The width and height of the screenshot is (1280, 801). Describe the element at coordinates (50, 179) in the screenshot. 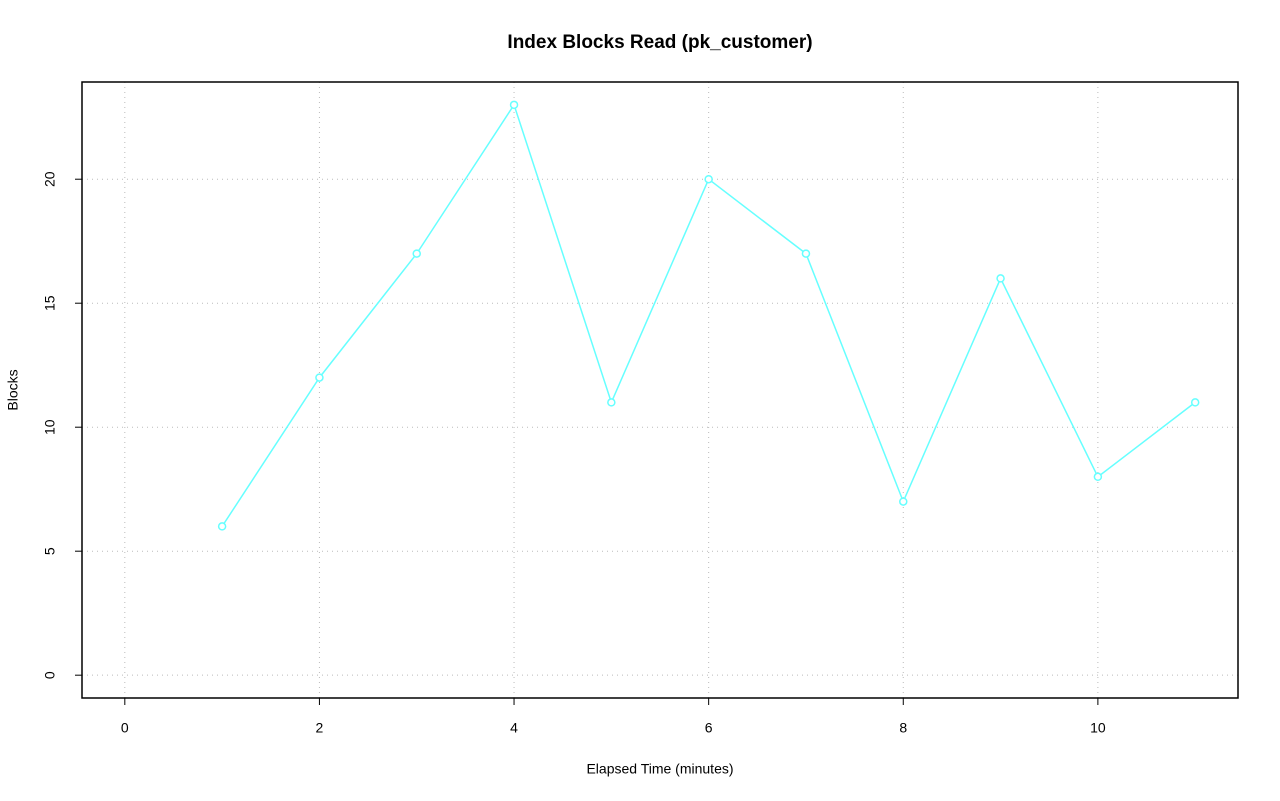

I see `y-tick-label: 20` at that location.